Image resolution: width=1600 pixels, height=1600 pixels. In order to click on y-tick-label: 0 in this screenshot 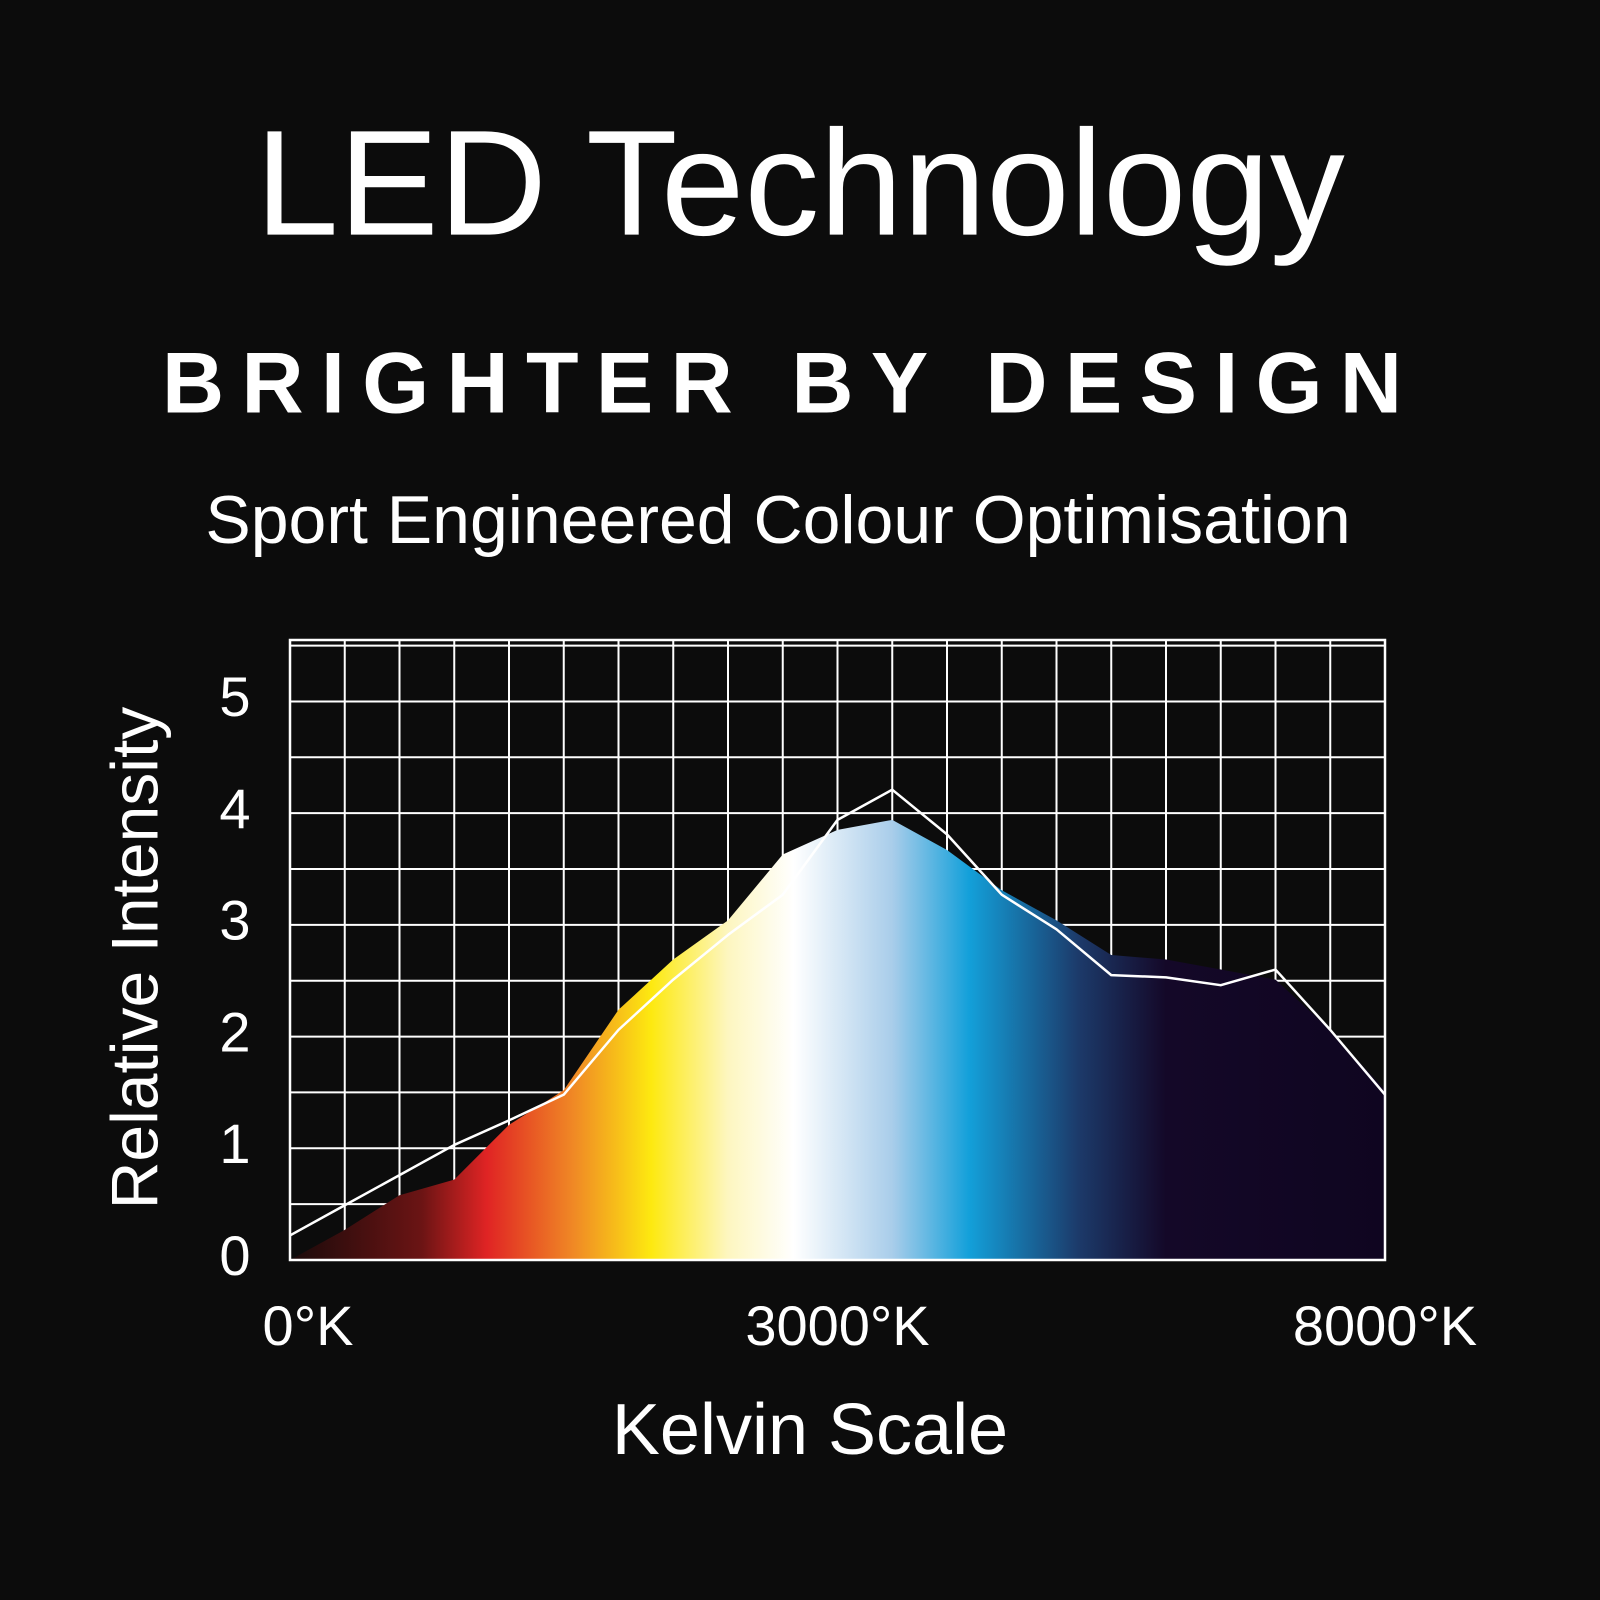, I will do `click(234, 1255)`.